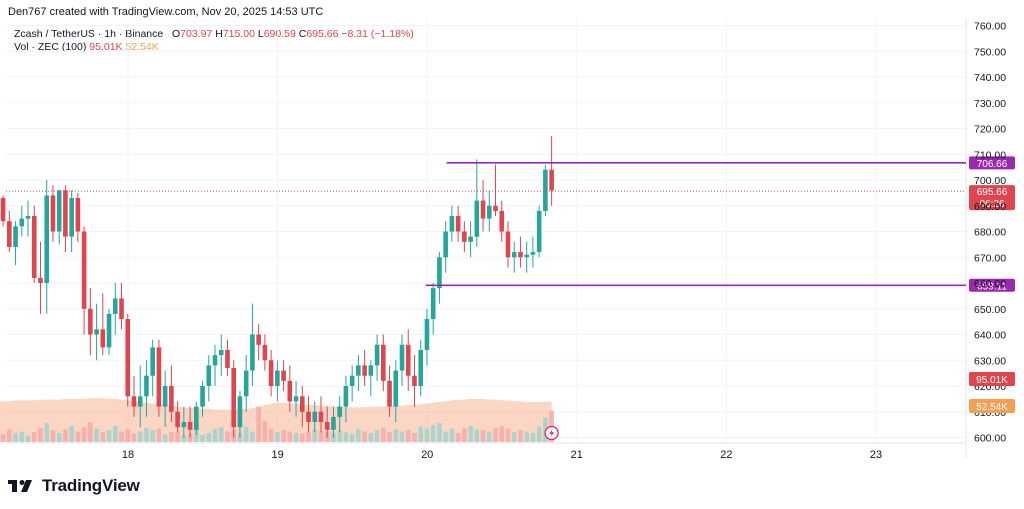 This screenshot has height=509, width=1024. I want to click on volume-label: Vol · ZEC (100), so click(50, 47).